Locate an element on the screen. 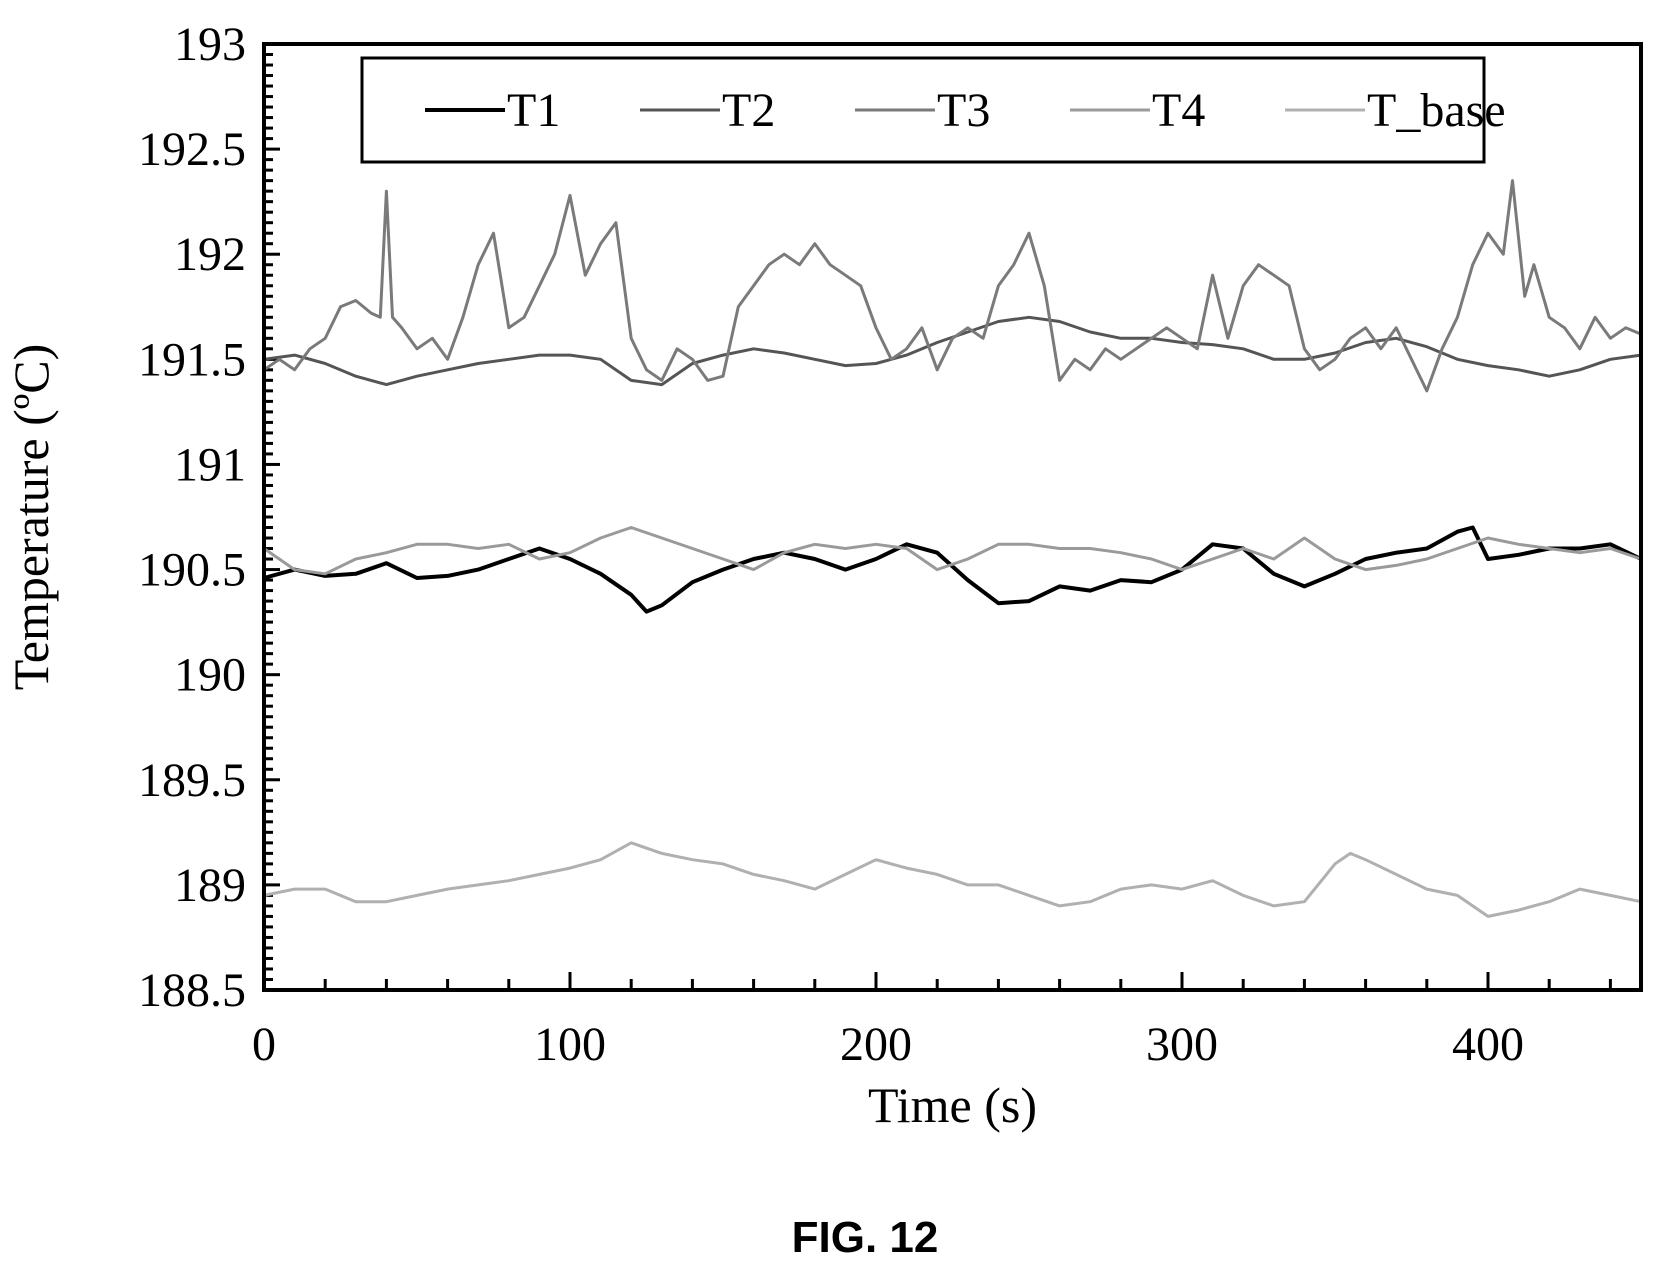  x-tick-label: 200 is located at coordinates (876, 1044).